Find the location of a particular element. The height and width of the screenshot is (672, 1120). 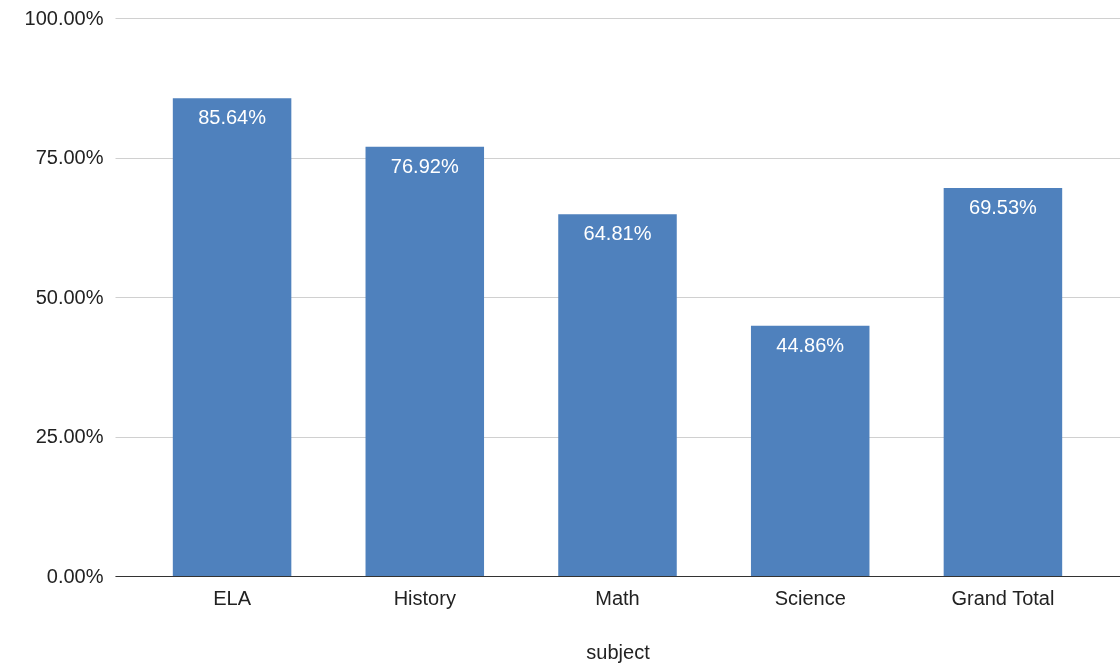

y-tick-label: 50.00% is located at coordinates (69, 296).